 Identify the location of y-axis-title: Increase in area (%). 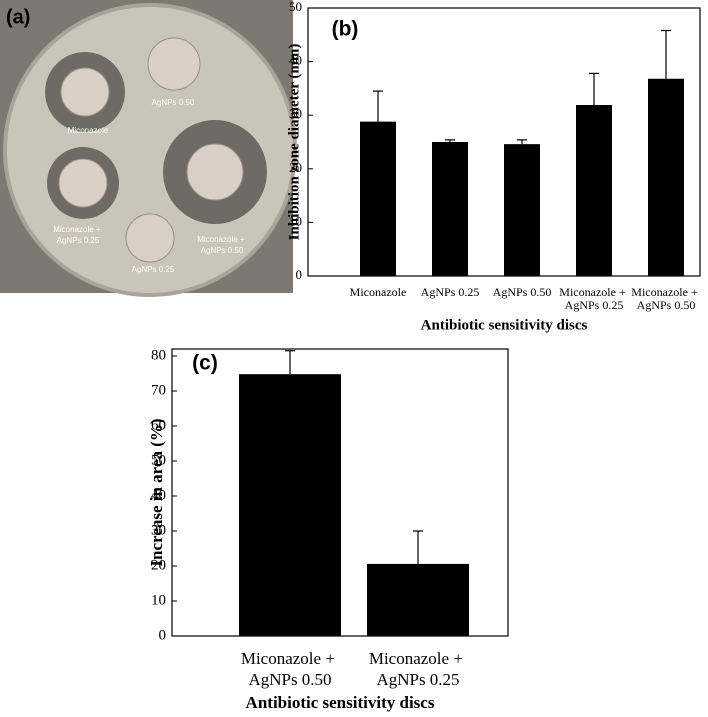
(156, 492).